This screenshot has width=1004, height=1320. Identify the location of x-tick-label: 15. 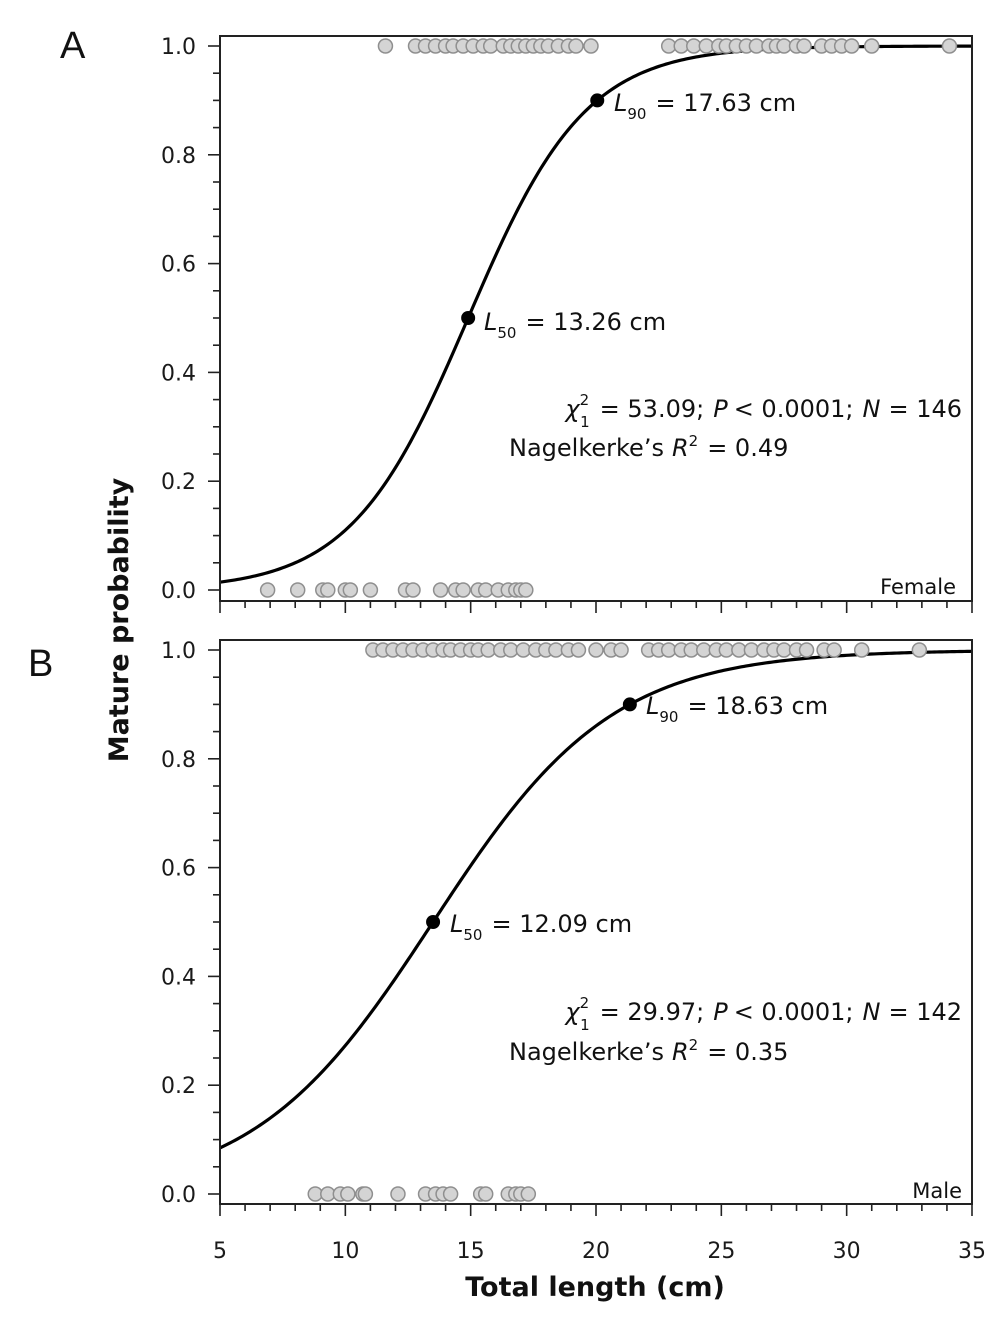
(471, 1251).